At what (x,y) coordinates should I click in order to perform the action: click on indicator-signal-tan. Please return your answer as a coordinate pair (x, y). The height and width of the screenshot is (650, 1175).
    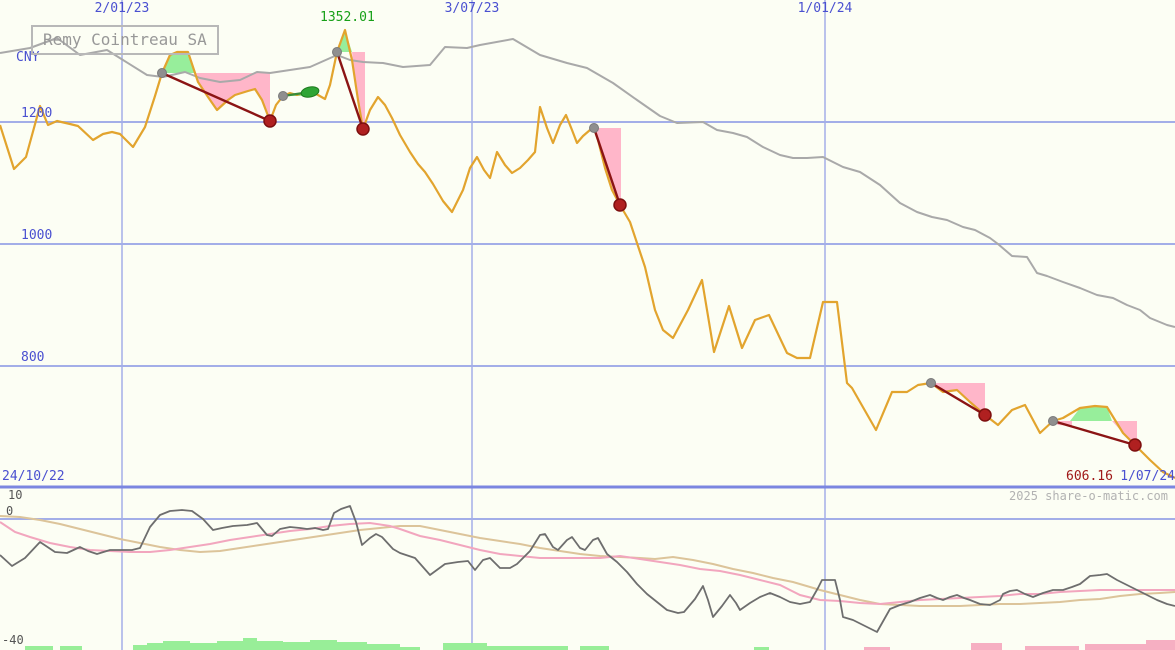
    Looking at the image, I should click on (587, 561).